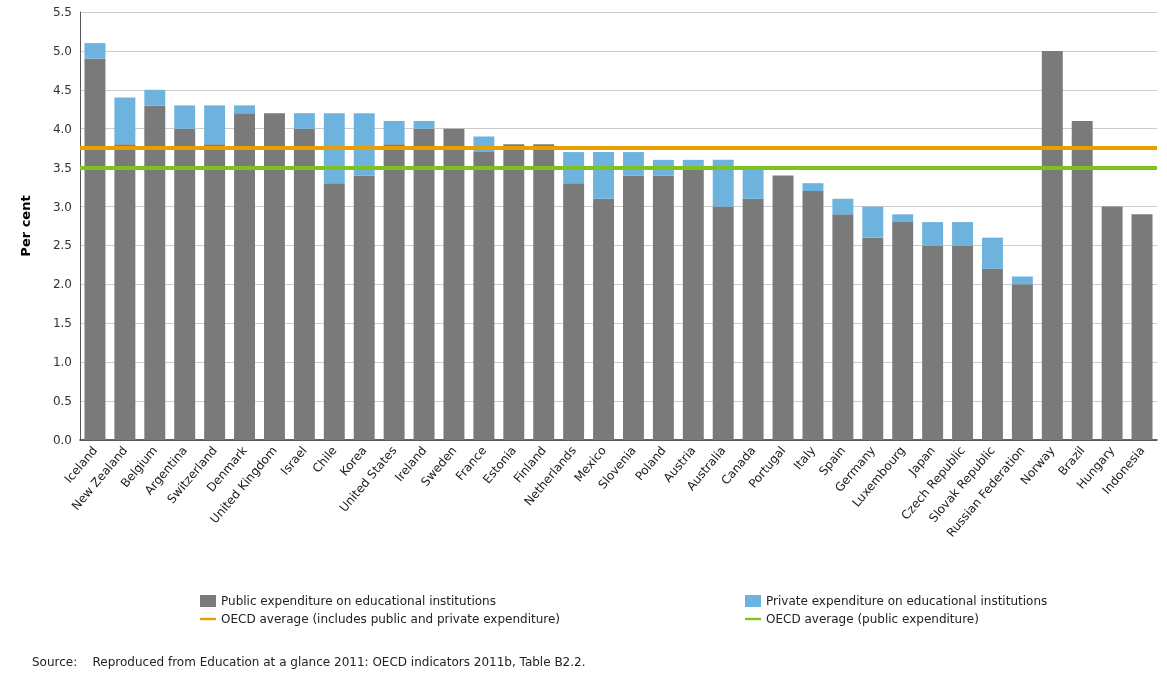  I want to click on y-axis-title: Per cent, so click(25, 226).